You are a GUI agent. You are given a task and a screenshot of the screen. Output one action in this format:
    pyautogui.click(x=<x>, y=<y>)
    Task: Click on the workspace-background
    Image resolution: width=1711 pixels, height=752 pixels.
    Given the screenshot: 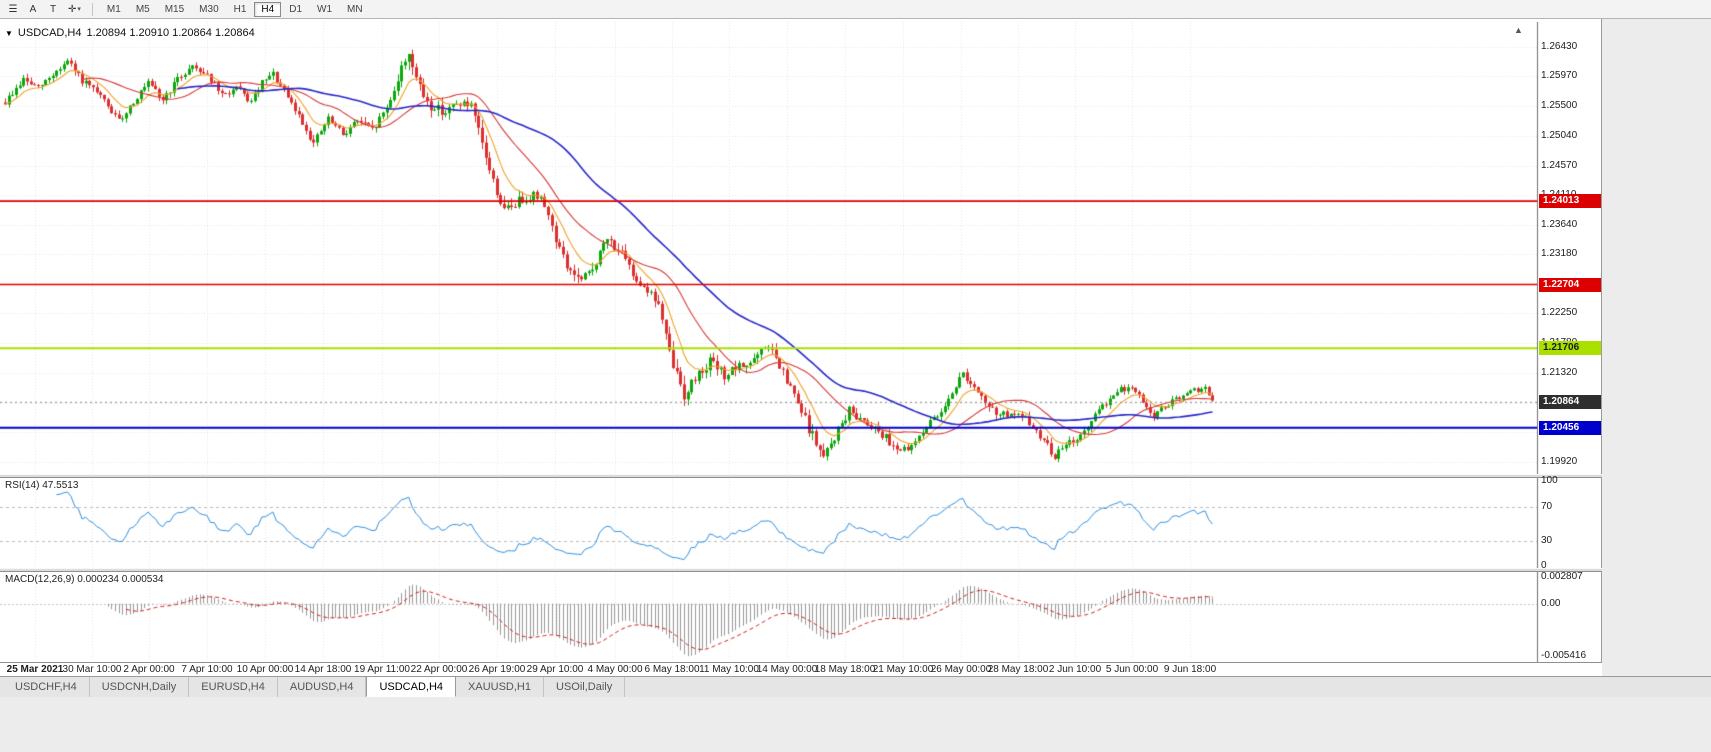 What is the action you would take?
    pyautogui.click(x=855, y=724)
    